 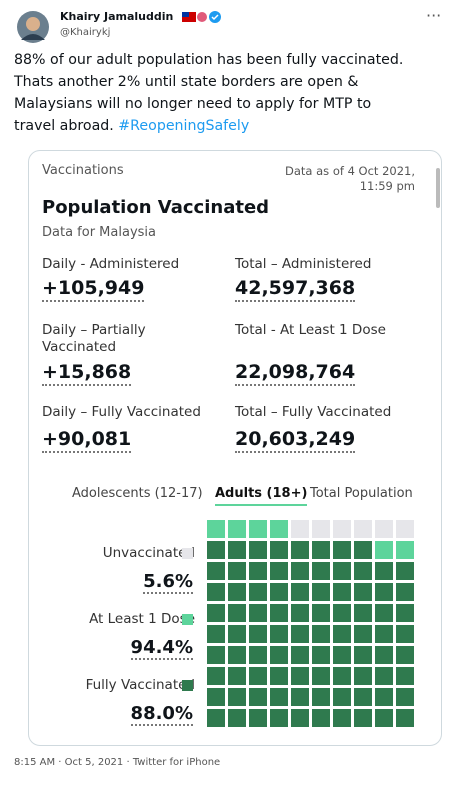 I want to click on tweet-line: travel abroad. #ReopeningSafely, so click(x=132, y=126).